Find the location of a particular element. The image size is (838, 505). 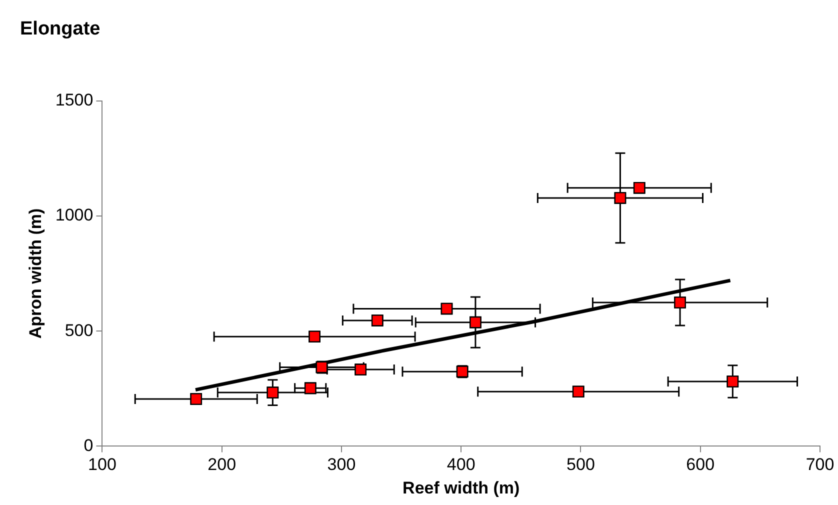

x-tick-label: 300 is located at coordinates (341, 464).